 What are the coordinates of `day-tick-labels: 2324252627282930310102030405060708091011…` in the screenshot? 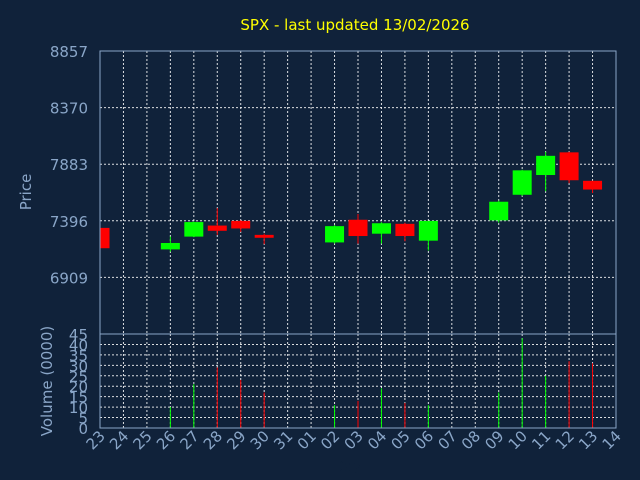 It's located at (354, 440).